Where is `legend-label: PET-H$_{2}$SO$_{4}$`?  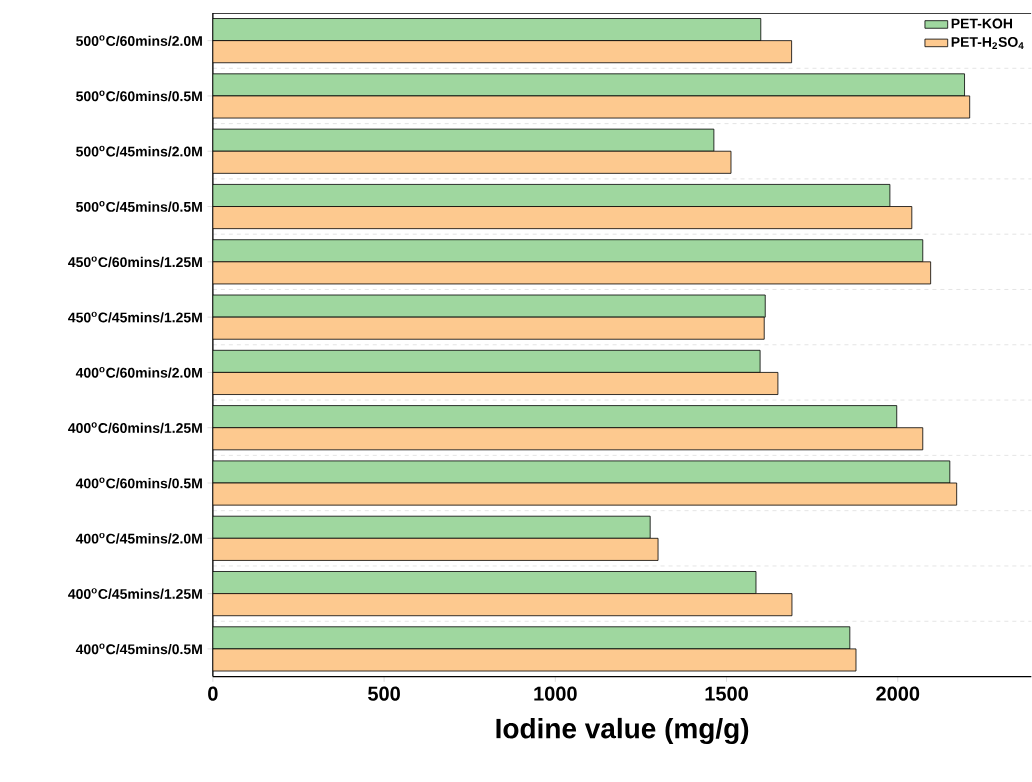
legend-label: PET-H$_{2}$SO$_{4}$ is located at coordinates (987, 42).